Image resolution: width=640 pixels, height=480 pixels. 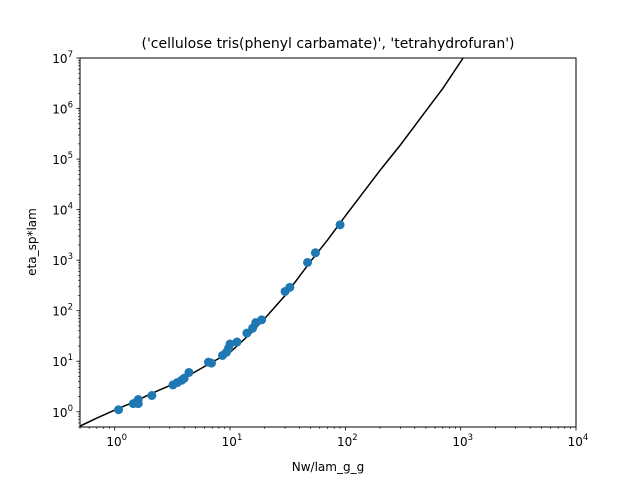 What do you see at coordinates (462, 441) in the screenshot?
I see `x-tick-label: 10³` at bounding box center [462, 441].